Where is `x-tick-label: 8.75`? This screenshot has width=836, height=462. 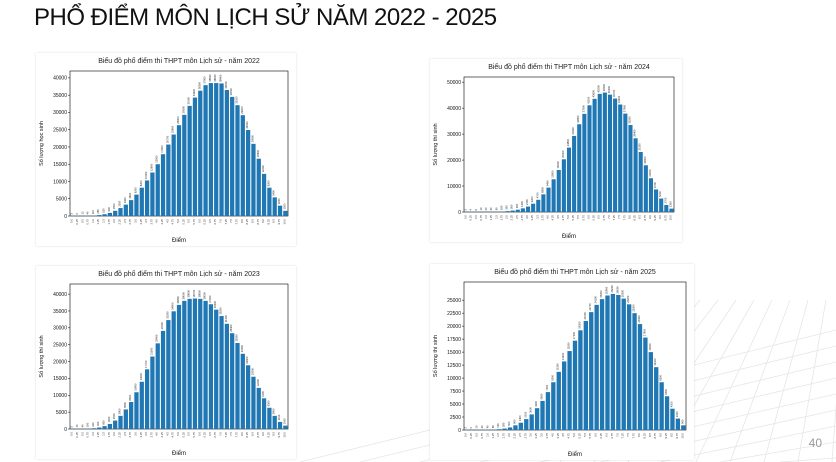
x-tick-label: 8.75 is located at coordinates (258, 435).